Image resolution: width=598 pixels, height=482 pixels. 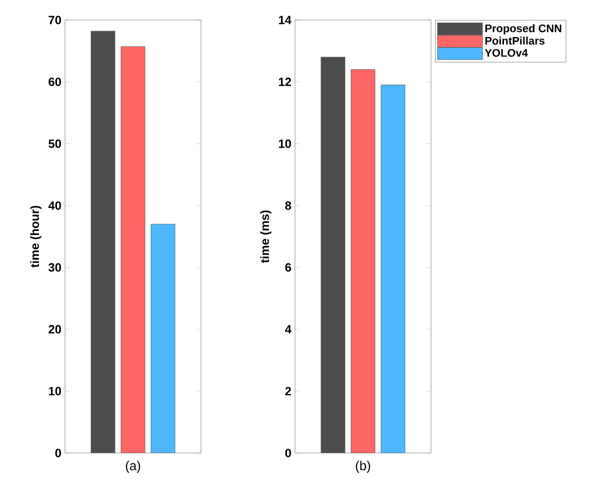 I want to click on legend-label: PointPillars, so click(x=515, y=40).